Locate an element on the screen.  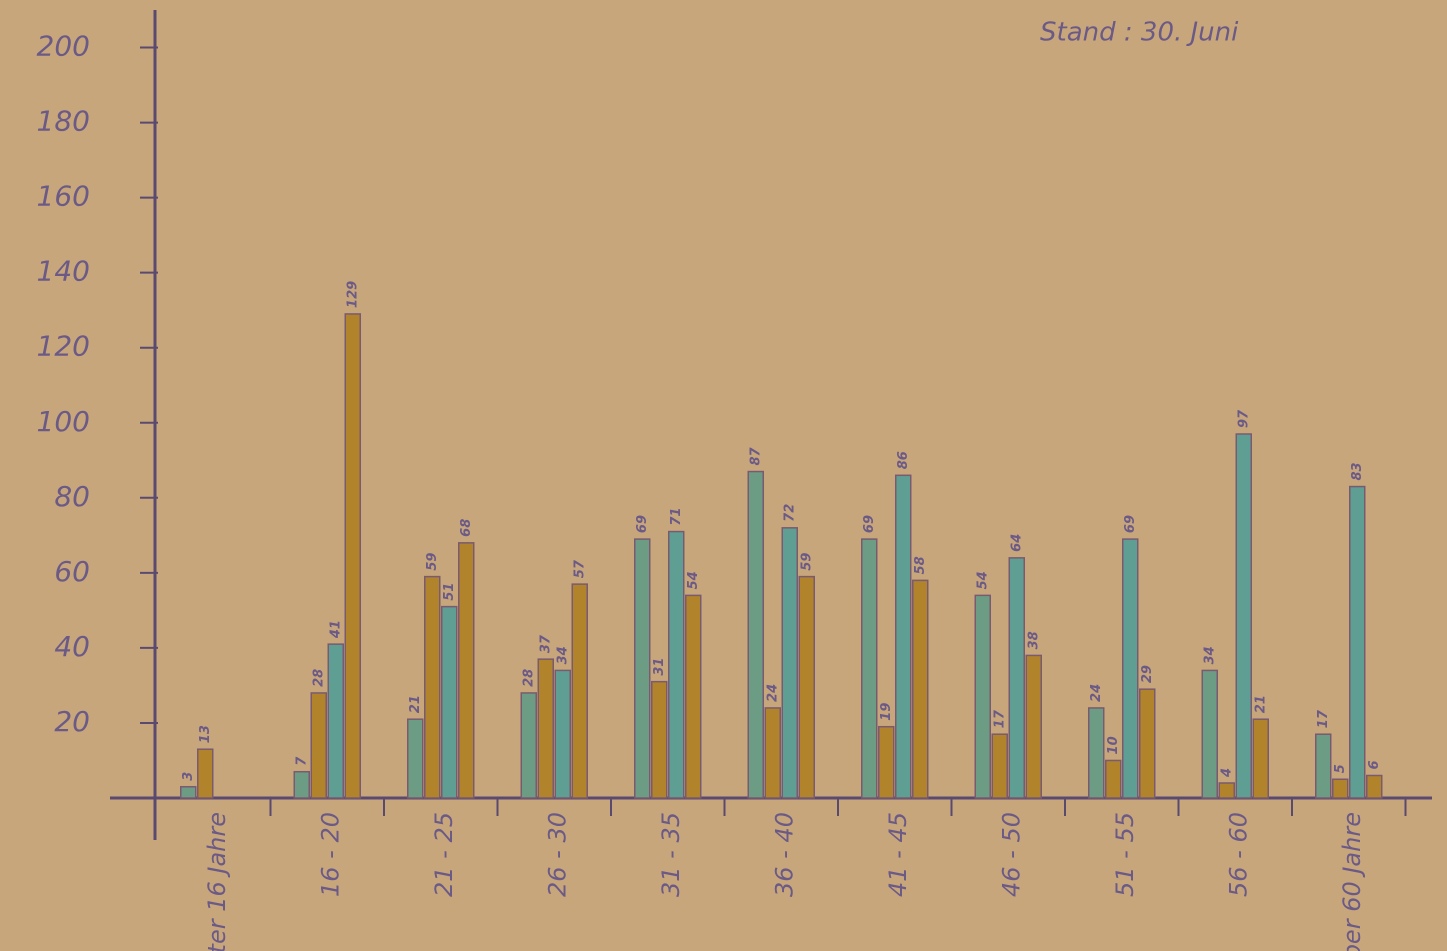
value-label: 17 is located at coordinates (999, 718).